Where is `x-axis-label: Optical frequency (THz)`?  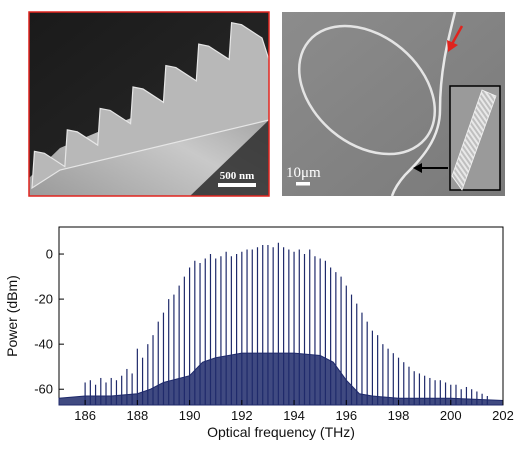 x-axis-label: Optical frequency (THz) is located at coordinates (281, 432).